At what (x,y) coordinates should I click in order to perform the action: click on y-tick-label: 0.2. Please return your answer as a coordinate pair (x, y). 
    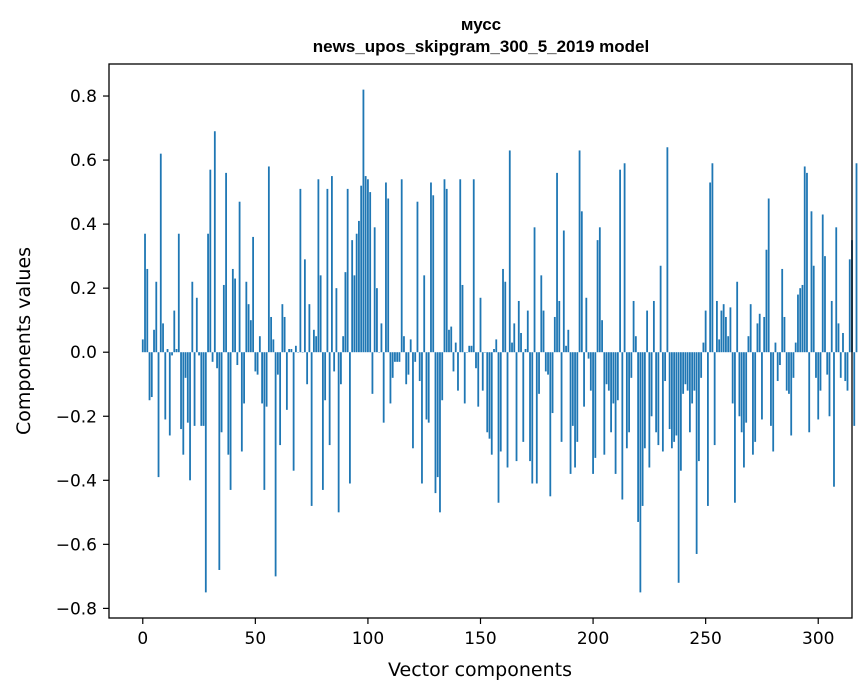
    Looking at the image, I should click on (83, 289).